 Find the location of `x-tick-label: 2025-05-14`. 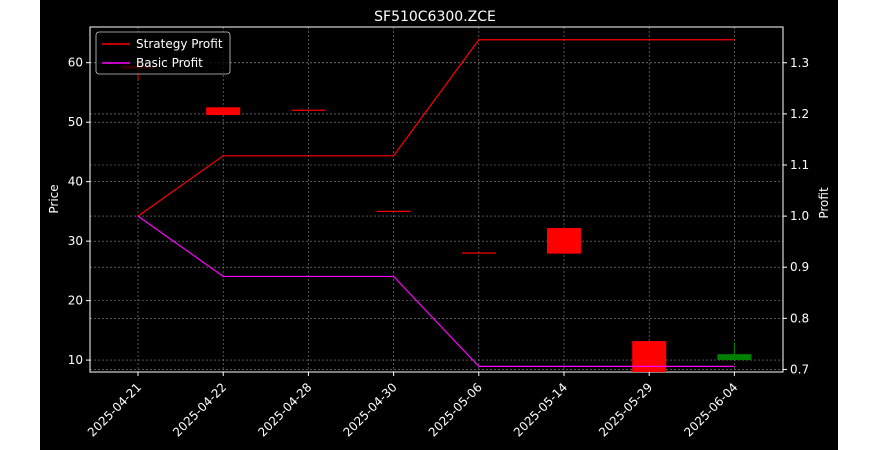

x-tick-label: 2025-05-14 is located at coordinates (540, 409).